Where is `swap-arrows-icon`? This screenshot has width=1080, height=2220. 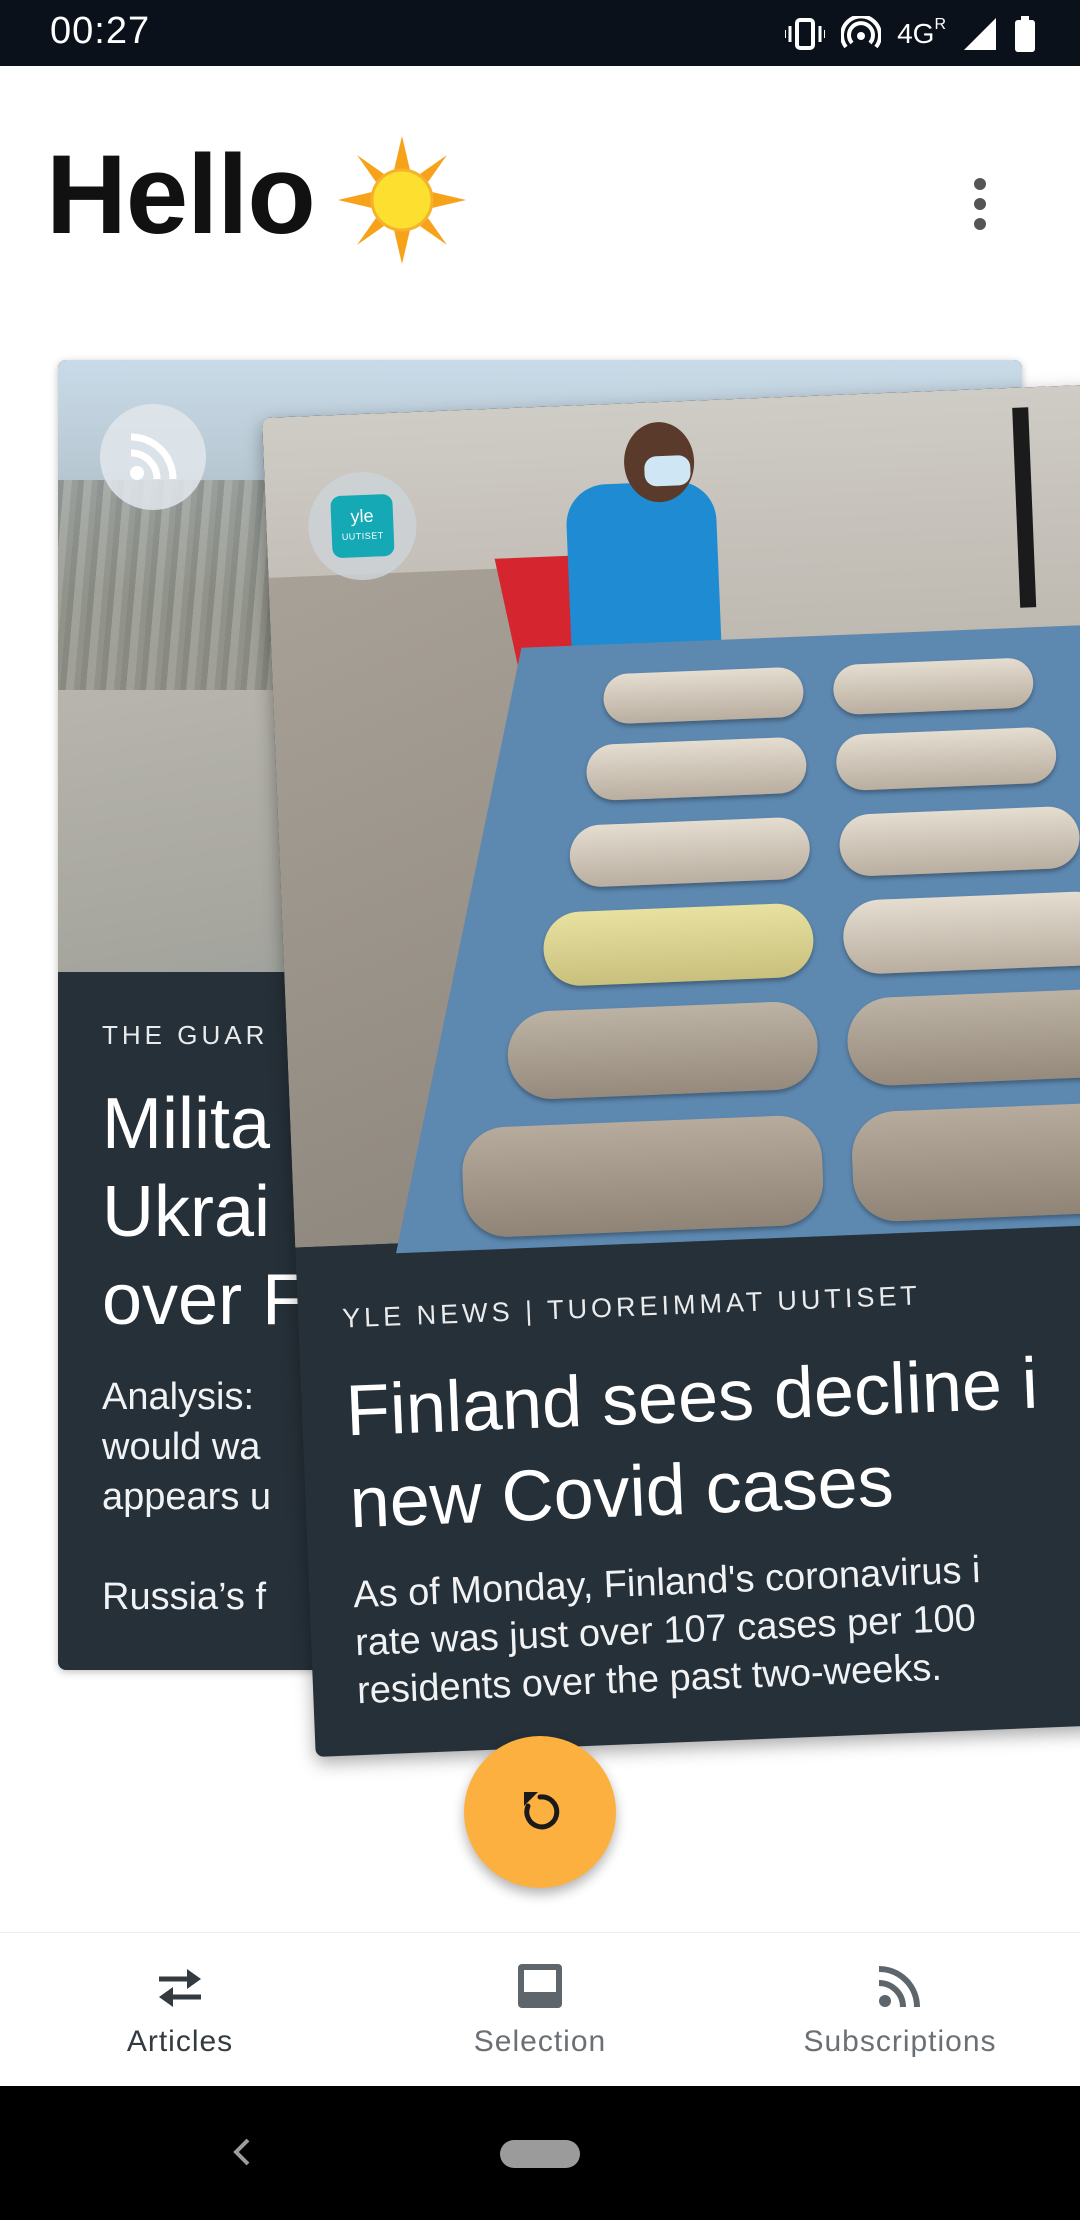 swap-arrows-icon is located at coordinates (180, 1988).